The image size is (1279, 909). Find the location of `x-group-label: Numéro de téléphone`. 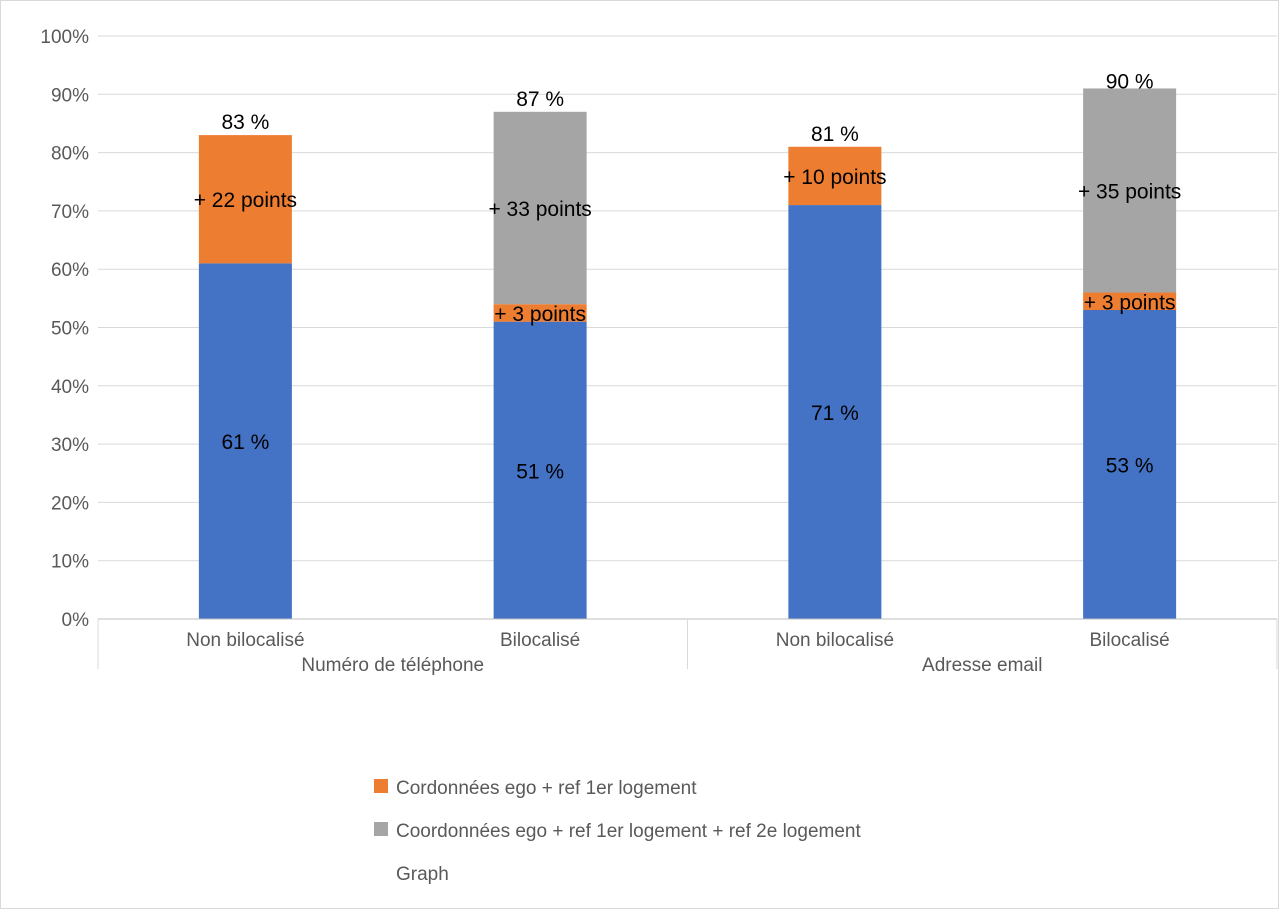

x-group-label: Numéro de téléphone is located at coordinates (392, 665).